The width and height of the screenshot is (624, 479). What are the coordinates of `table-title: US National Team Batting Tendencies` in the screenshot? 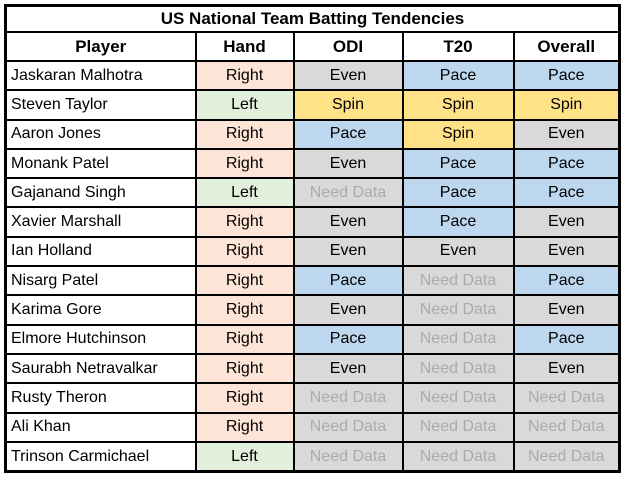 It's located at (312, 18).